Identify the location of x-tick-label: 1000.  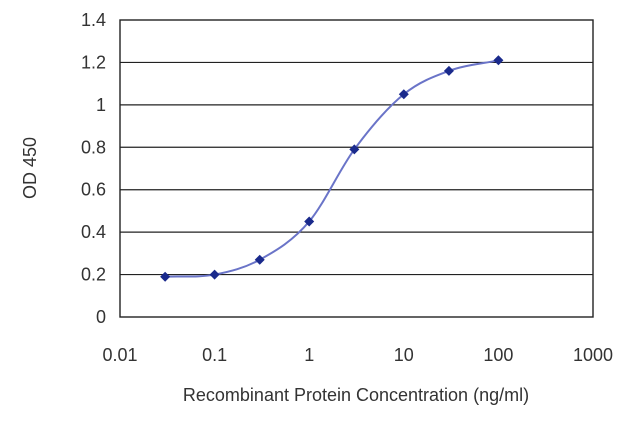
(593, 355).